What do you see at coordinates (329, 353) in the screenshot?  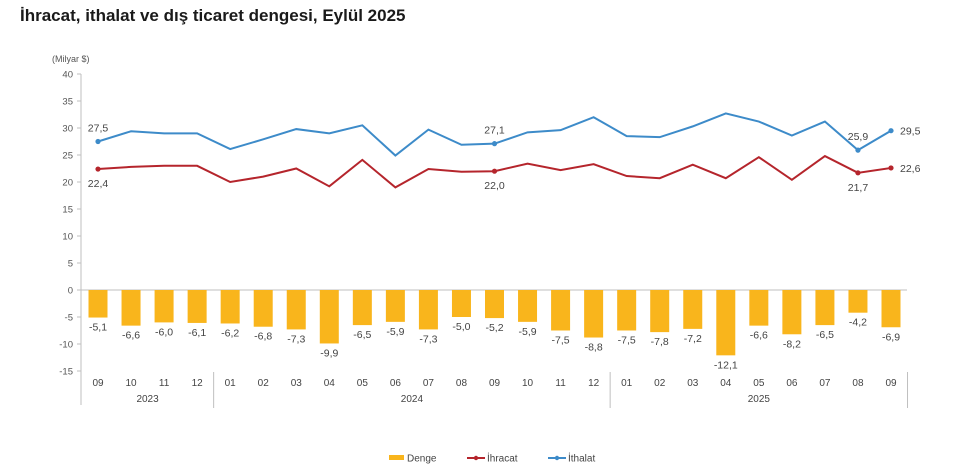 I see `bar-data-label: -9,9` at bounding box center [329, 353].